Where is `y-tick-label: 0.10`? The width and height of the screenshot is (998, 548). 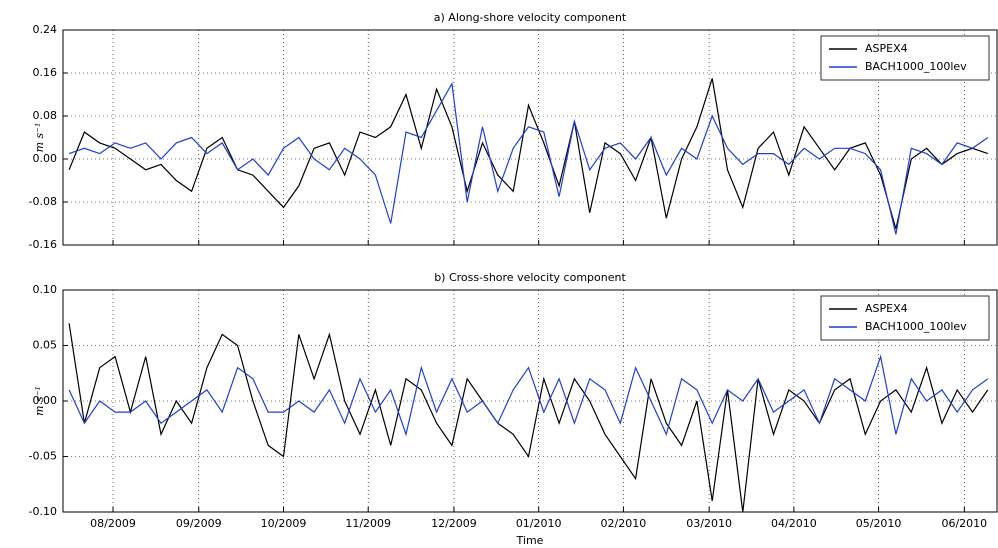 y-tick-label: 0.10 is located at coordinates (45, 289).